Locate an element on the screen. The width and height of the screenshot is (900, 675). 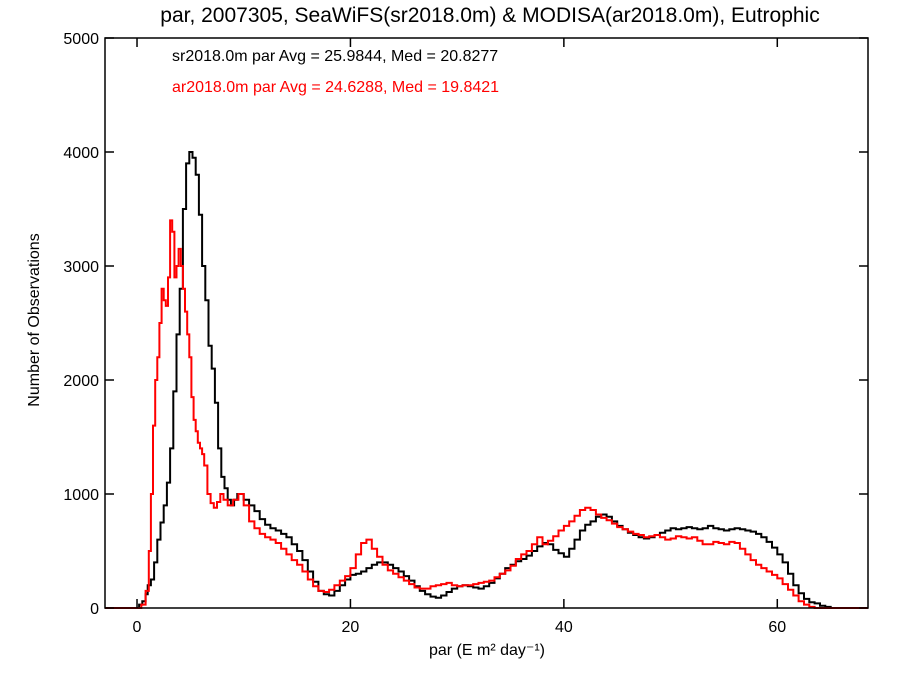
y-axis-label: Number of Observations is located at coordinates (34, 319).